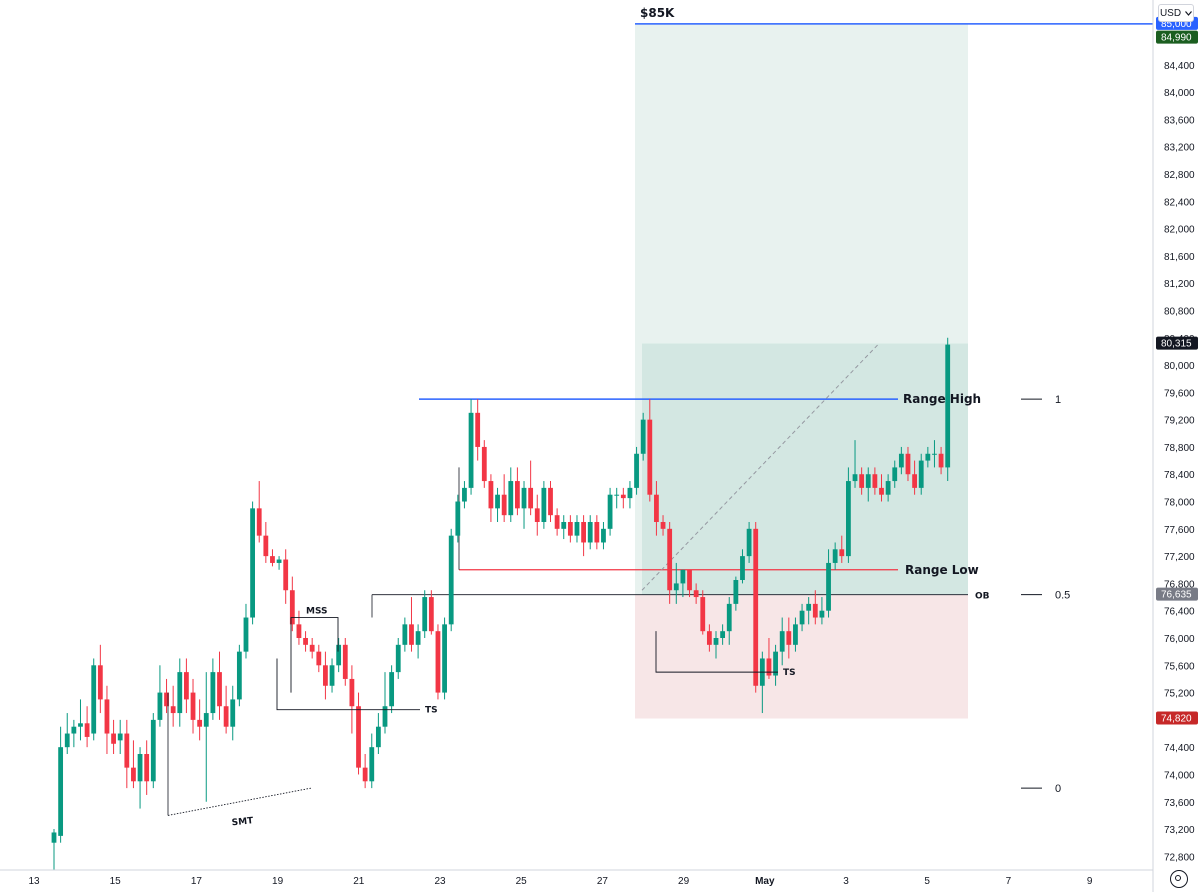 The width and height of the screenshot is (1200, 892). I want to click on price-tick-label: 74,400, so click(1179, 748).